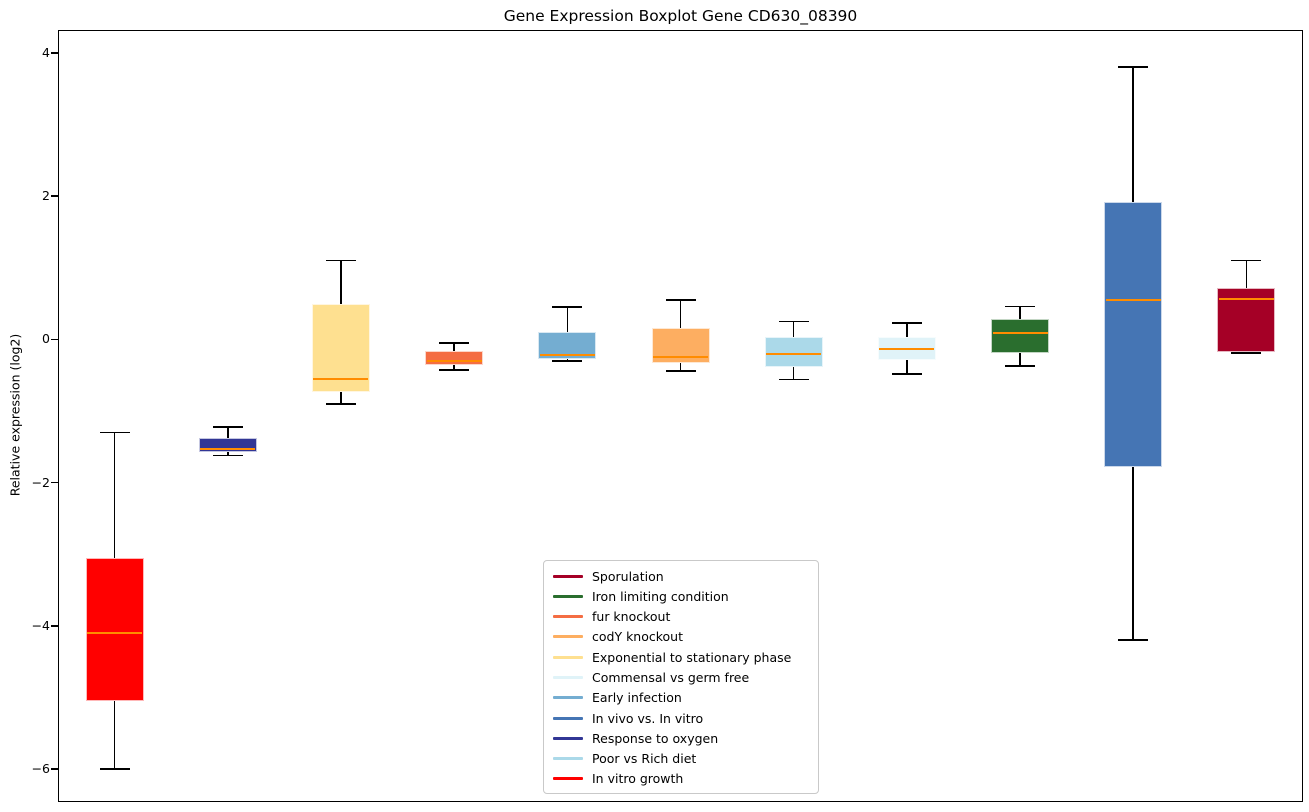  Describe the element at coordinates (685, 576) in the screenshot. I see `legend-item: Sporulation` at that location.